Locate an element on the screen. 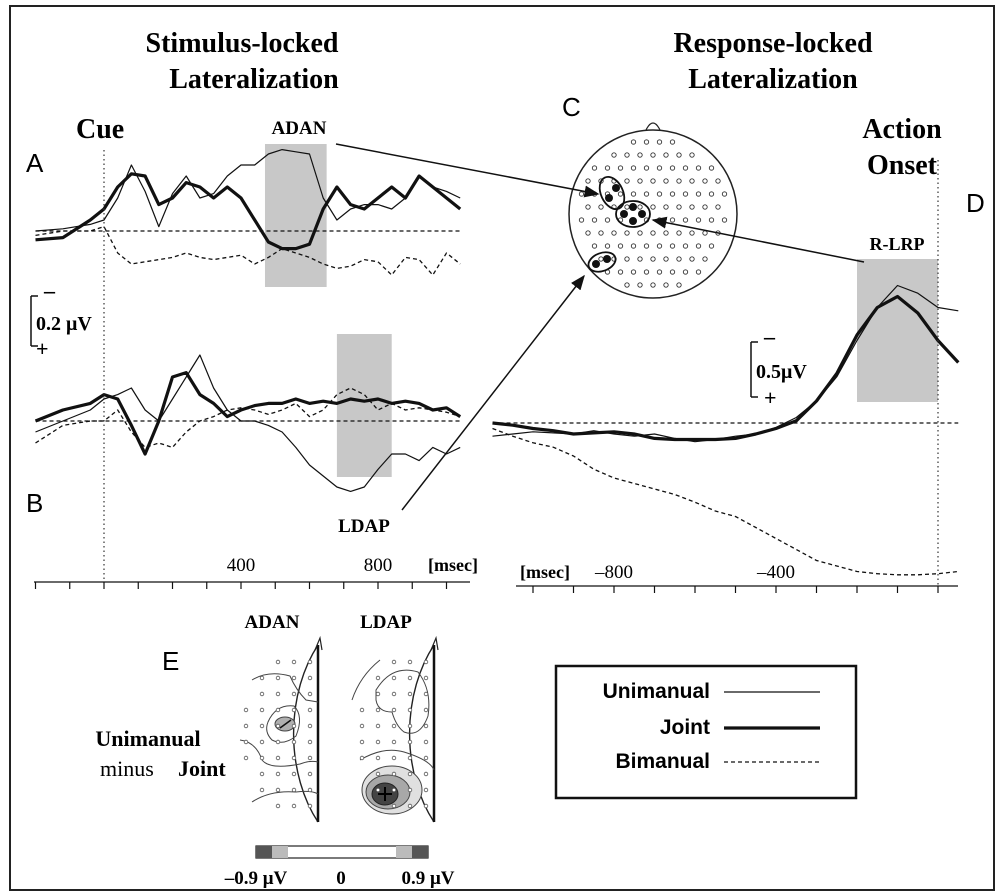 The image size is (1003, 896). scale-label-d: 0.5μV is located at coordinates (781, 372).